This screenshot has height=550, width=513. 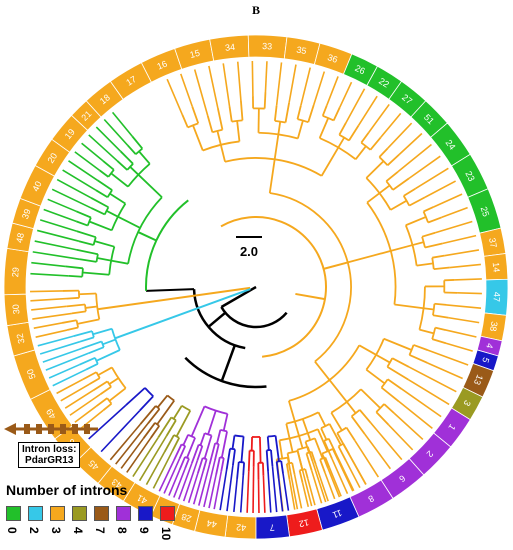 What do you see at coordinates (20, 238) in the screenshot?
I see `ring-segment-label: 48` at bounding box center [20, 238].